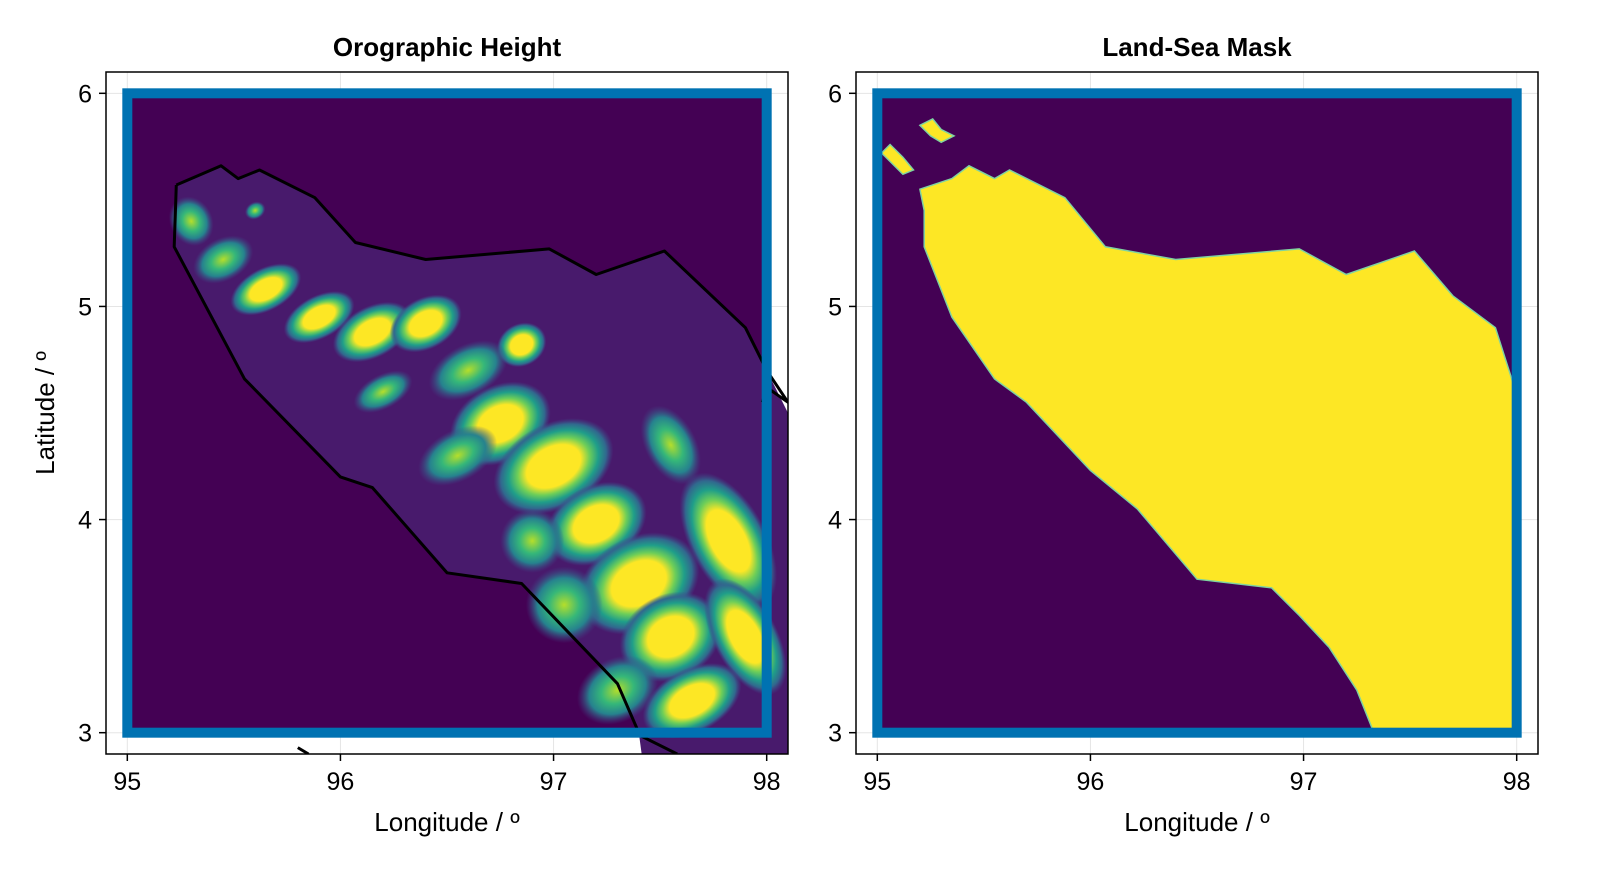 The height and width of the screenshot is (895, 1610). What do you see at coordinates (92, 414) in the screenshot?
I see `orographic-y-ticks: 3 4 5 6` at bounding box center [92, 414].